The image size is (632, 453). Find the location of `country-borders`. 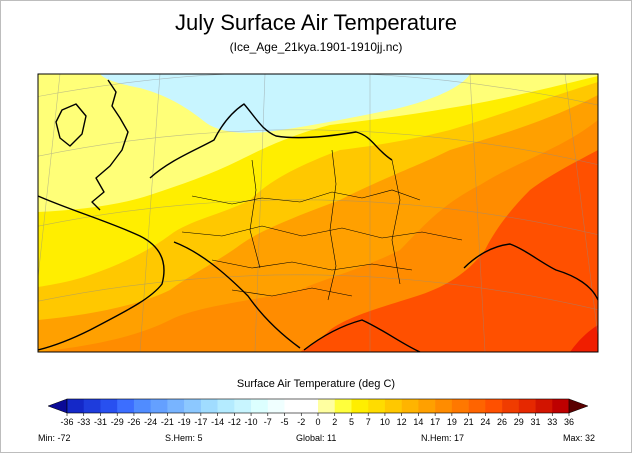

country-borders is located at coordinates (322, 225).